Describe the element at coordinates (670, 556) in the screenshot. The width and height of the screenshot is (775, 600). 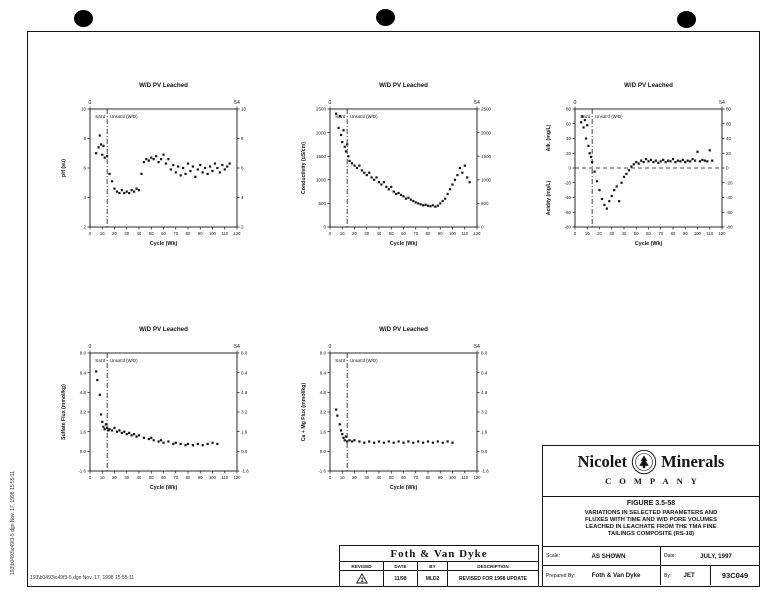
I see `date-label: Date:` at that location.